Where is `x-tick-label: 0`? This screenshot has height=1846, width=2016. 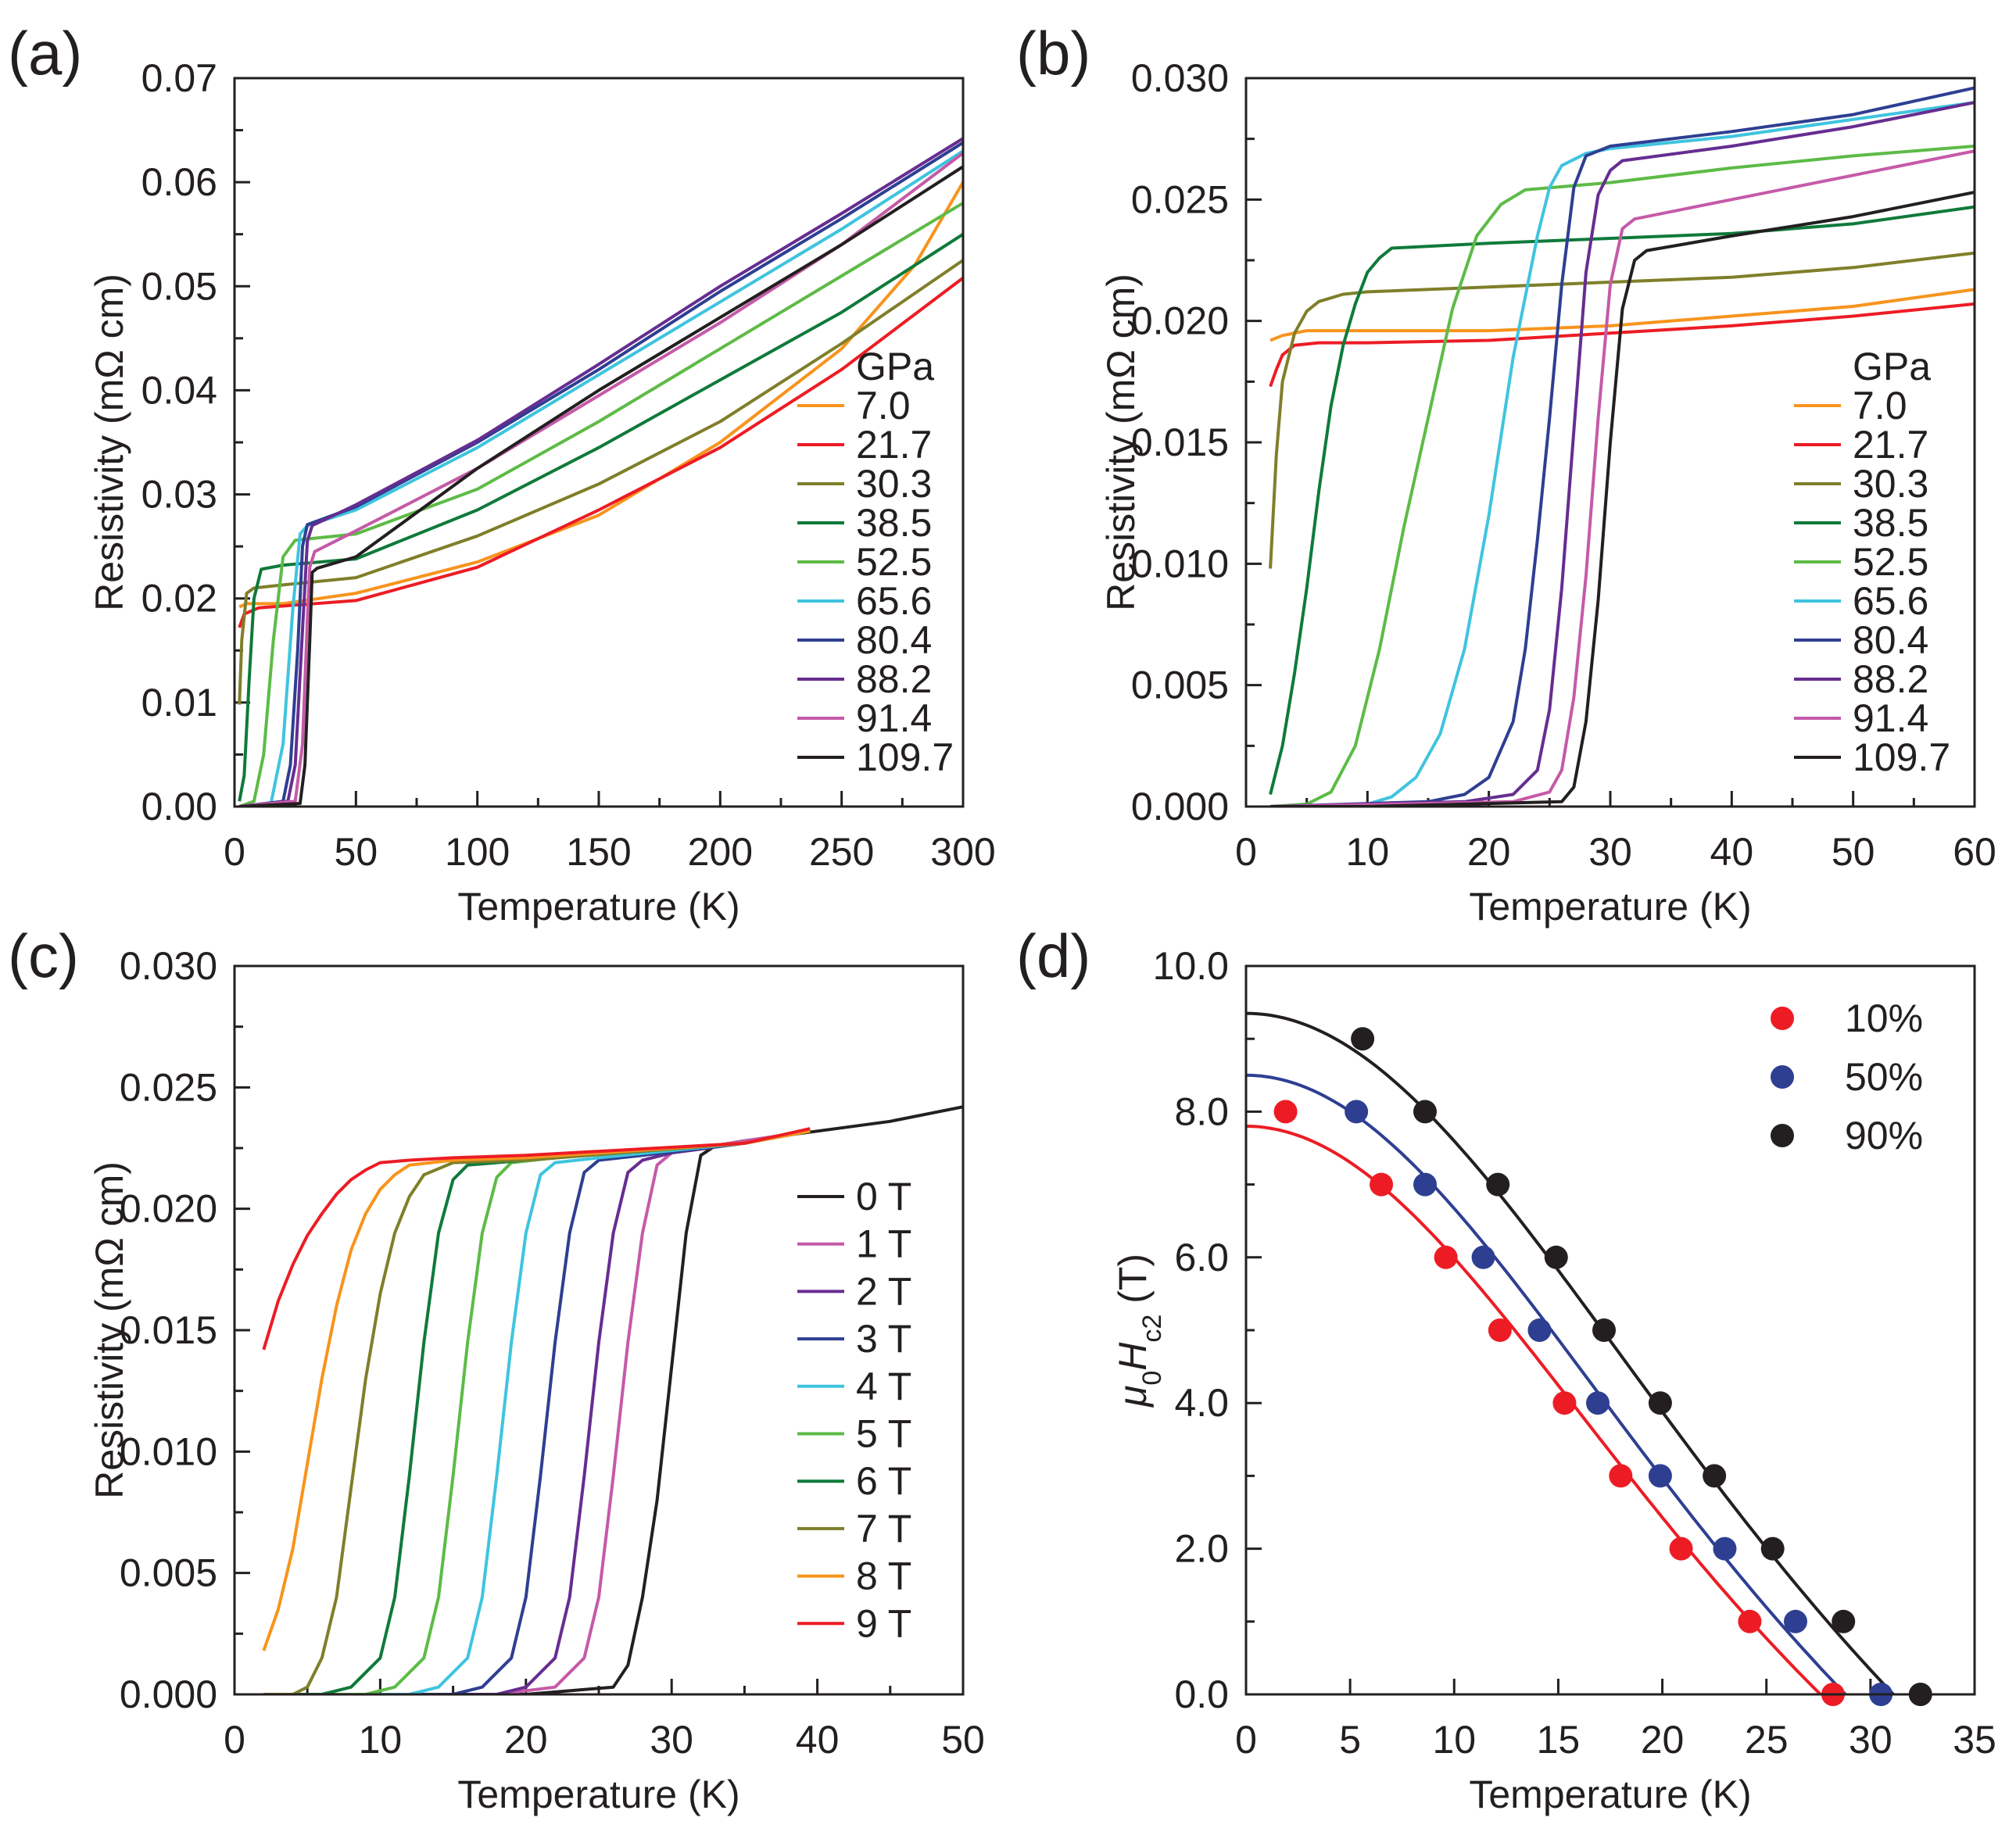 x-tick-label: 0 is located at coordinates (234, 852).